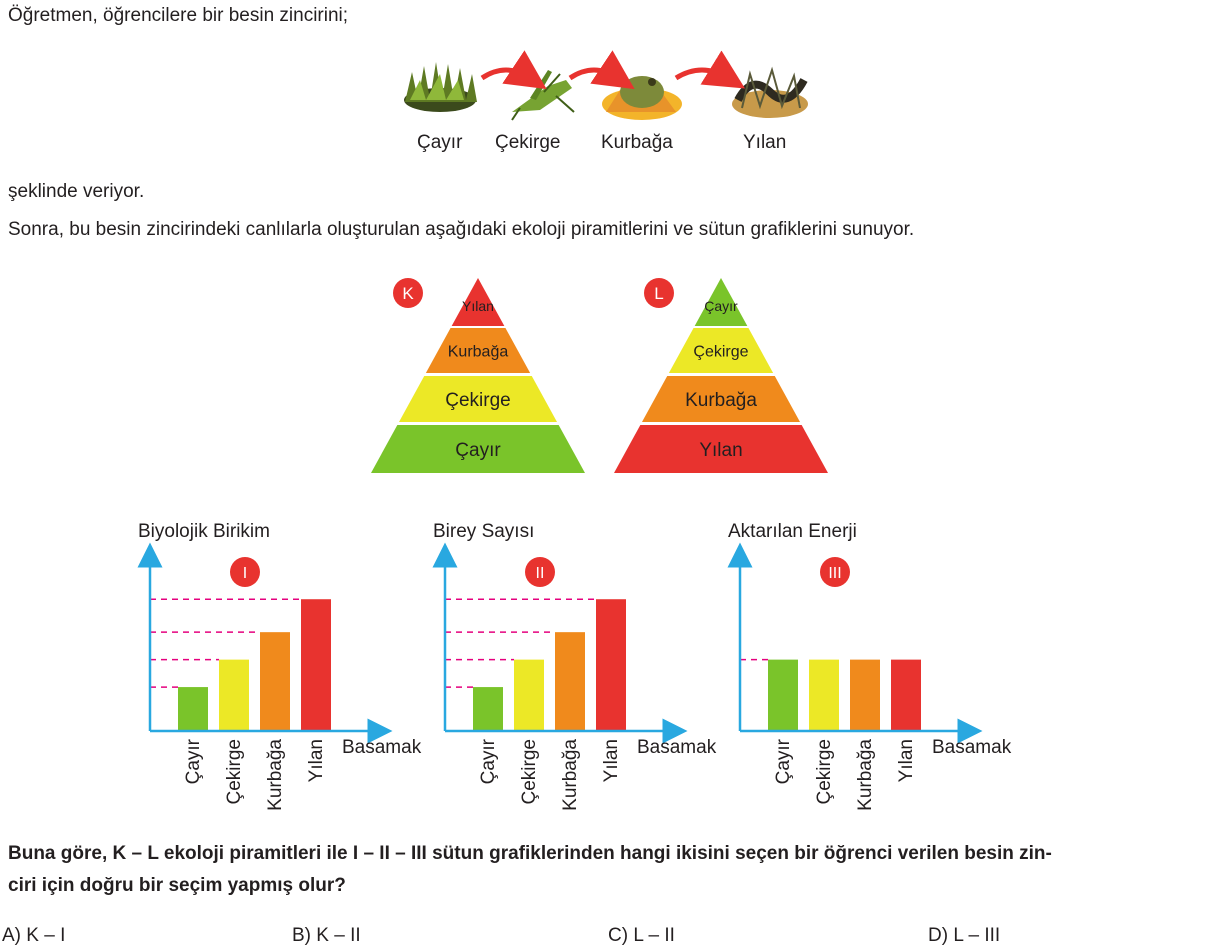 The width and height of the screenshot is (1210, 951). I want to click on option-a-letter: A), so click(11, 935).